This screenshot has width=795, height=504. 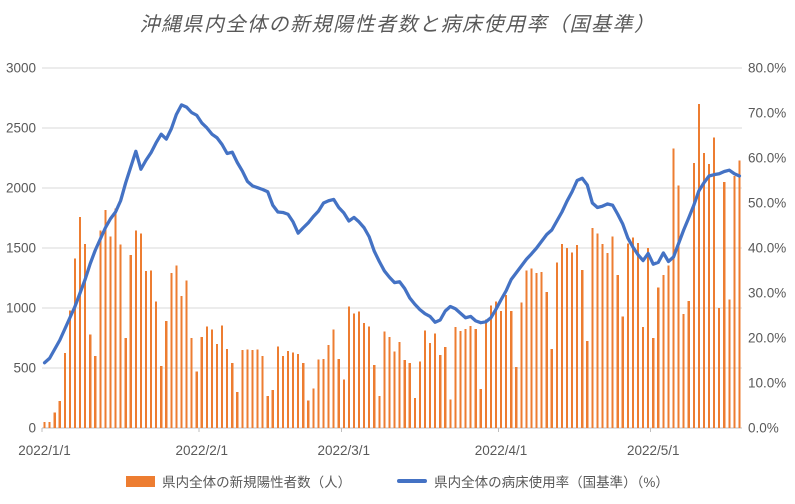 What do you see at coordinates (21, 68) in the screenshot?
I see `svg-text: 3000` at bounding box center [21, 68].